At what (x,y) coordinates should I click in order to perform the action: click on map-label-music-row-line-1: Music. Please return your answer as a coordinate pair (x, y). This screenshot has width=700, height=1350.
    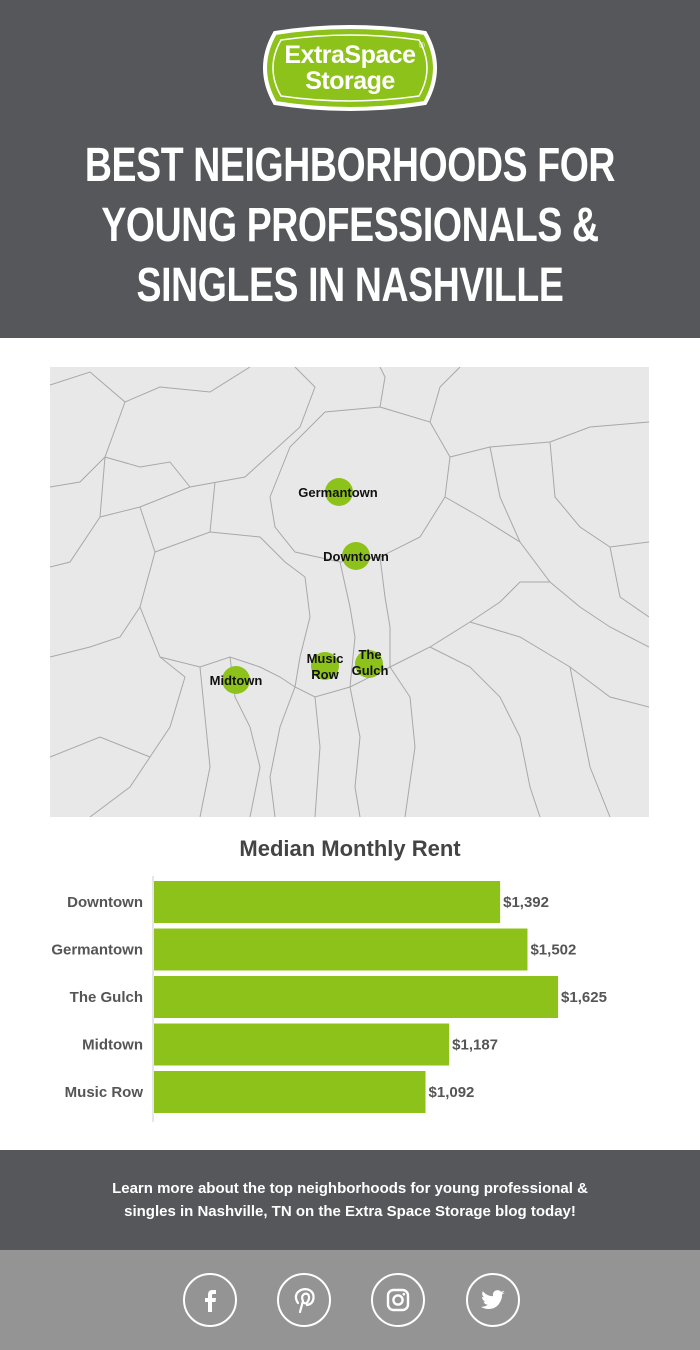
    Looking at the image, I should click on (325, 658).